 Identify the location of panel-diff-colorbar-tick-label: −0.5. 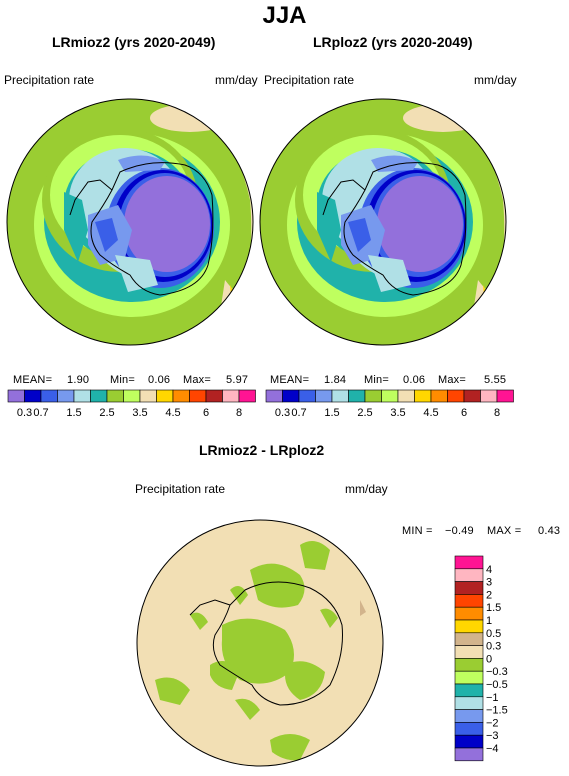
(497, 685).